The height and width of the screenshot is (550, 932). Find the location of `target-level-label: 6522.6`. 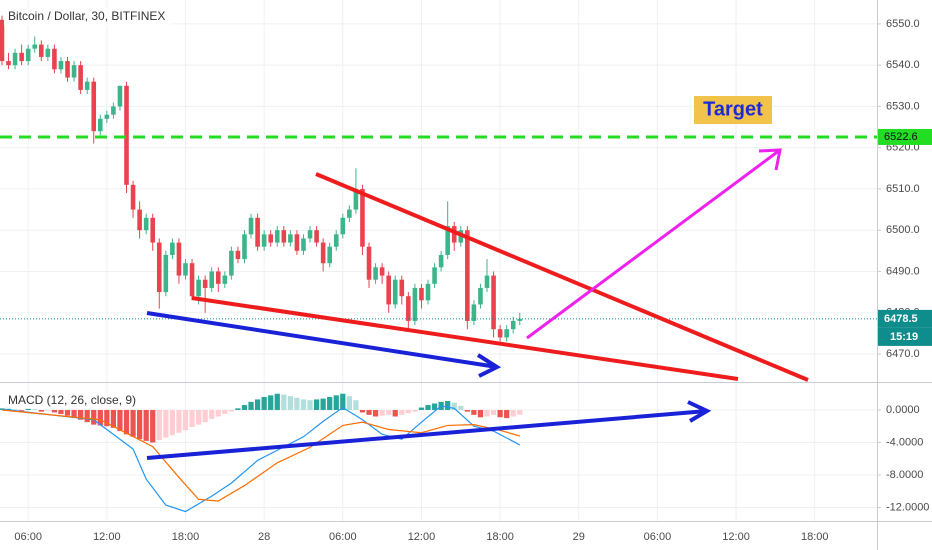

target-level-label: 6522.6 is located at coordinates (901, 137).